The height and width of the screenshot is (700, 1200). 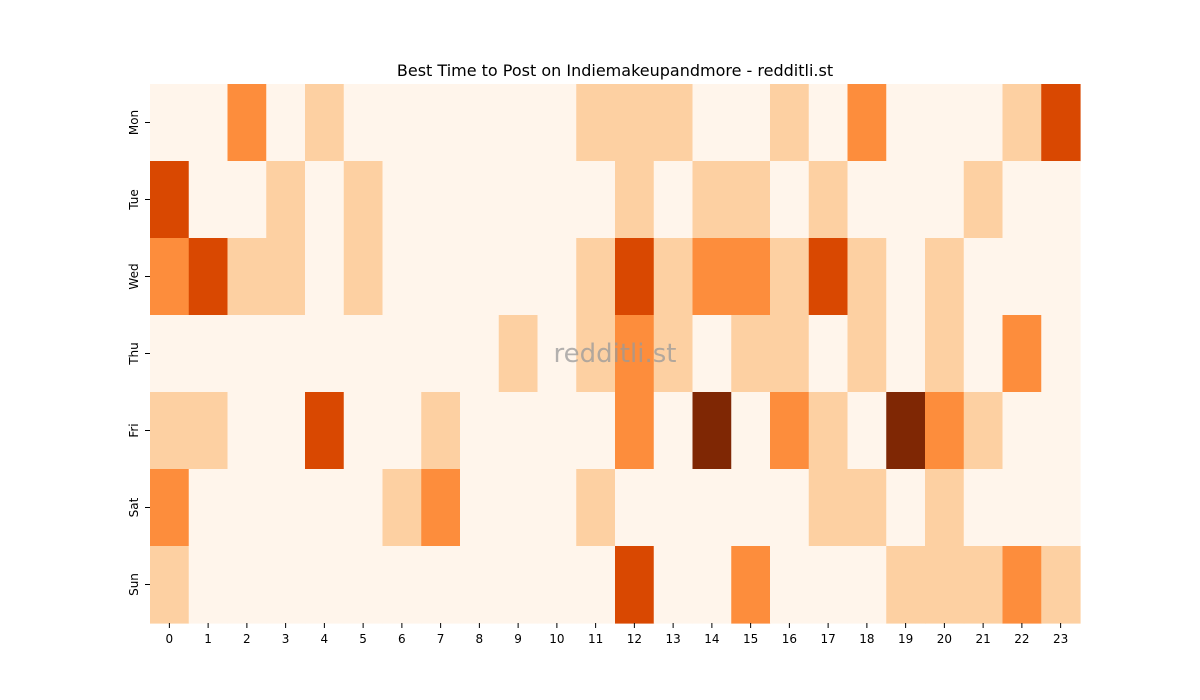 I want to click on y-tick-label: Thu, so click(x=134, y=354).